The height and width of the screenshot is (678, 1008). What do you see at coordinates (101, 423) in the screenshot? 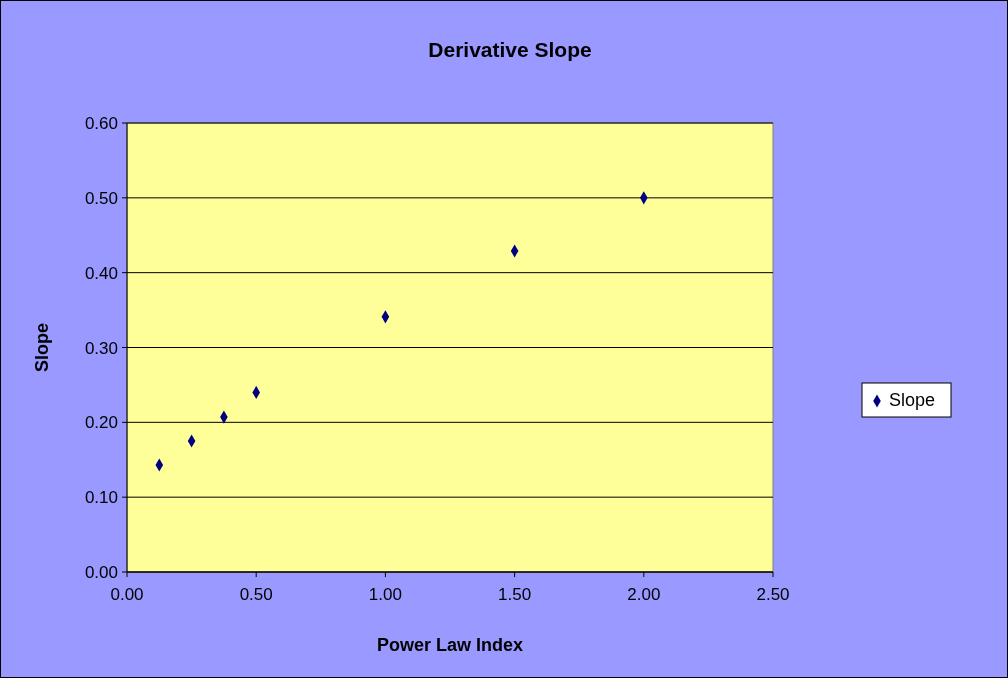
I see `y-tick-label: 0.20` at bounding box center [101, 423].